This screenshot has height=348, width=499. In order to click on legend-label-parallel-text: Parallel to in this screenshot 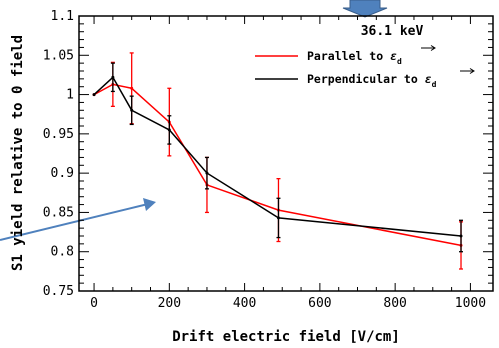, I will do `click(348, 56)`.